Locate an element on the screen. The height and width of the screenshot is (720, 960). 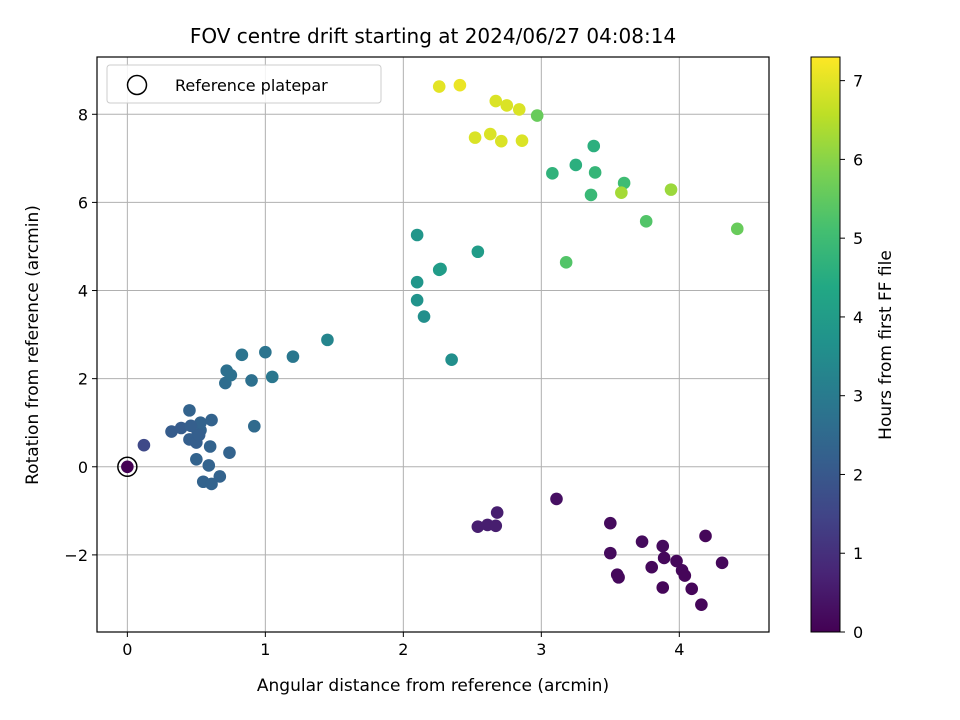
x-axis-title: Angular distance from reference (arcmin) is located at coordinates (433, 686).